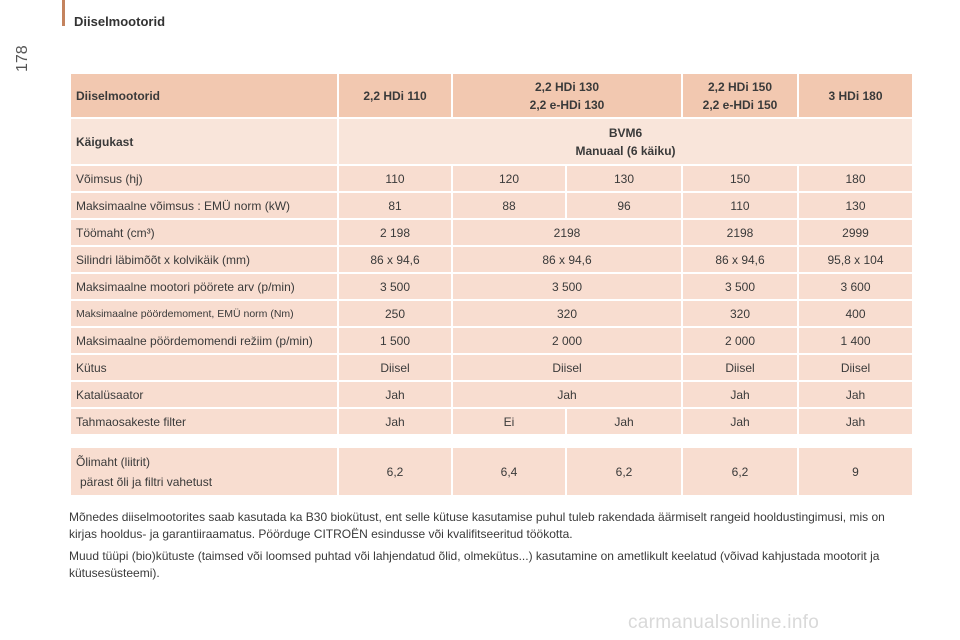  What do you see at coordinates (509, 178) in the screenshot?
I see `table-cell: 120` at bounding box center [509, 178].